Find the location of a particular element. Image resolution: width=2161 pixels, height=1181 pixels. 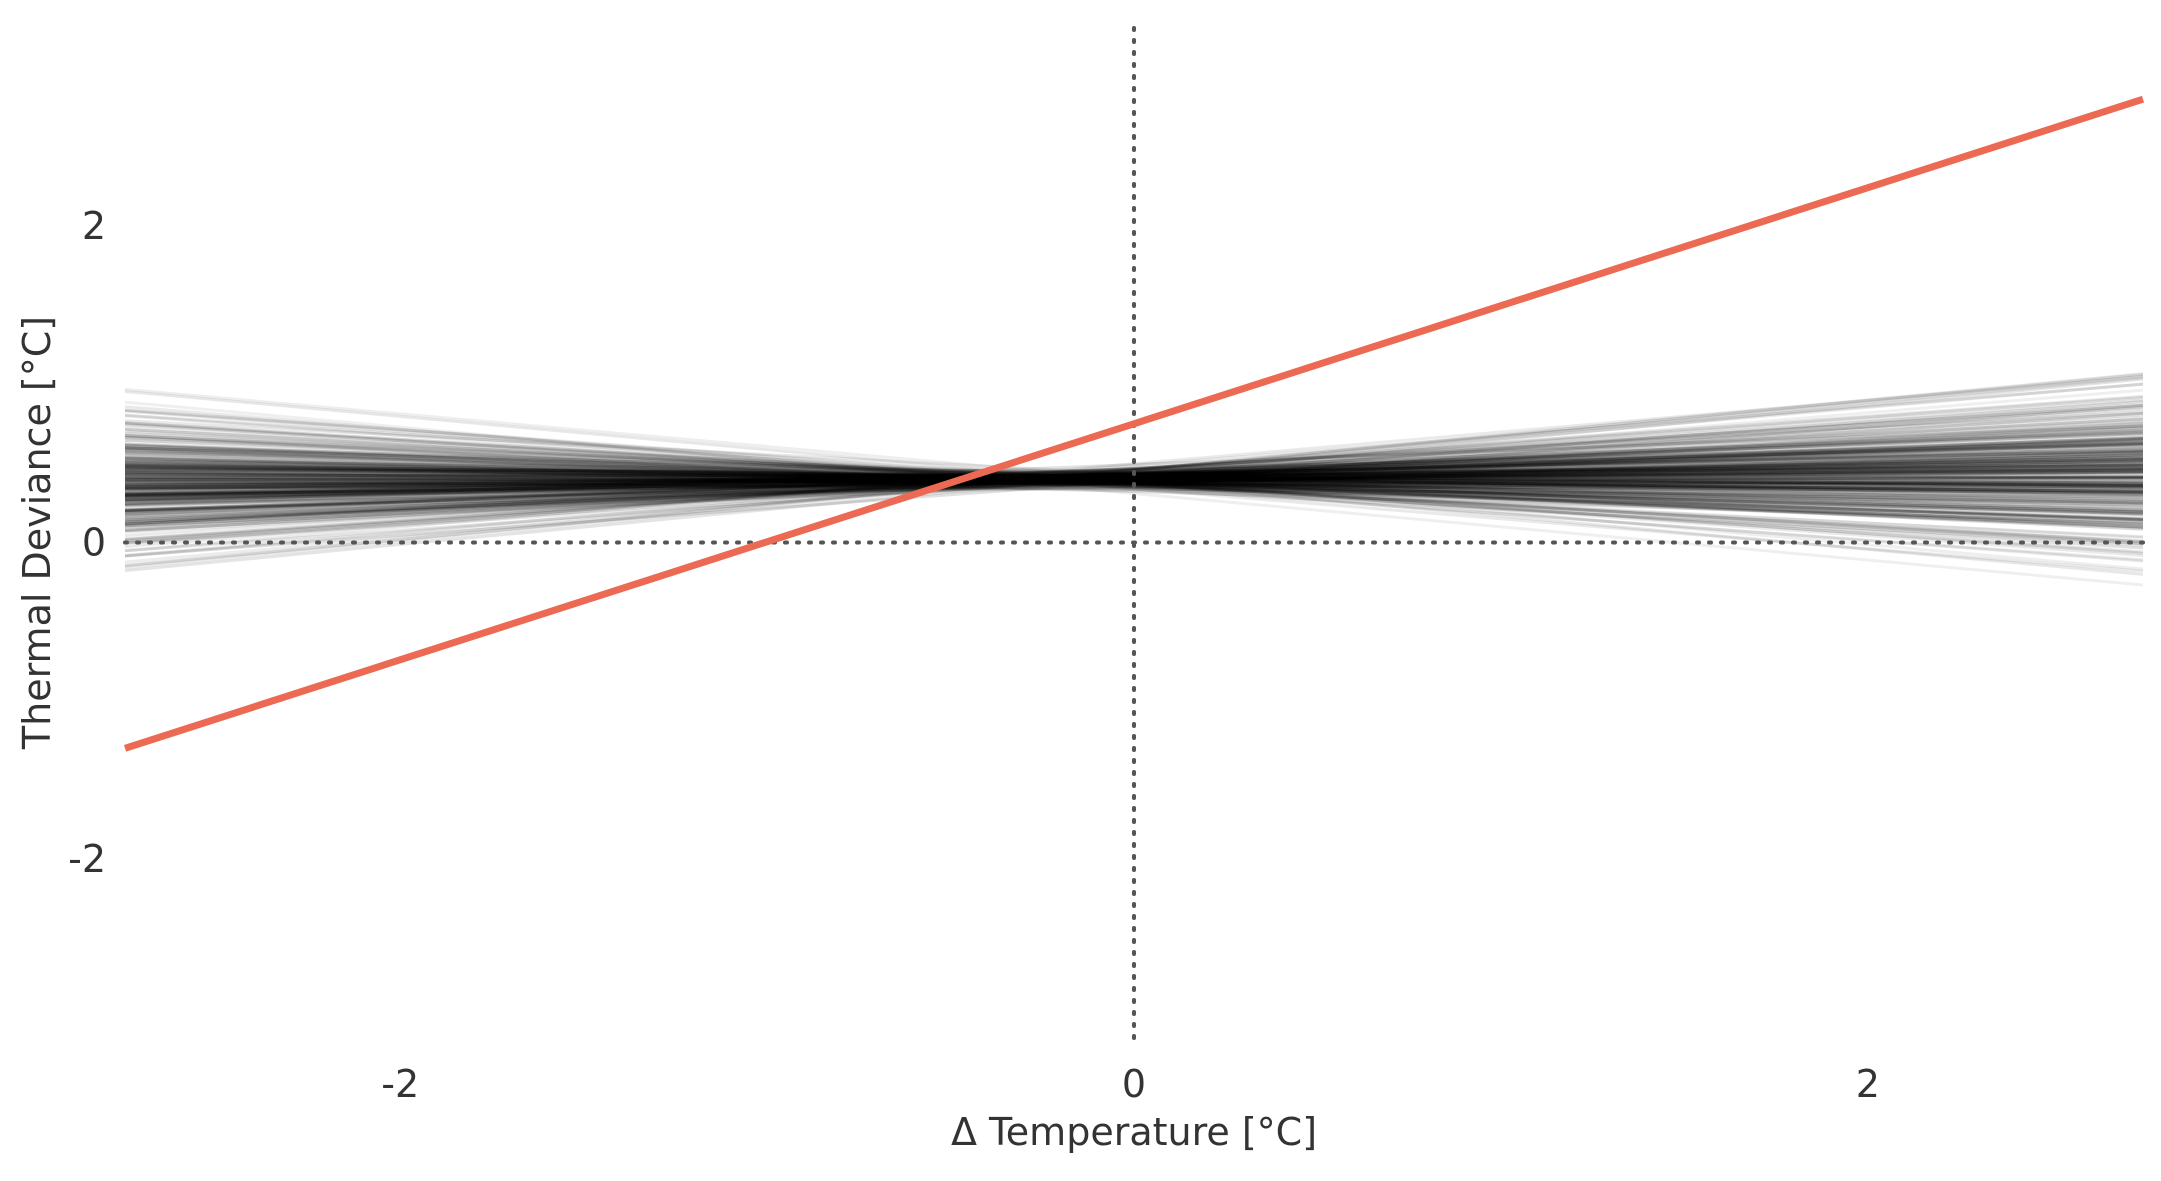

y-tick-label: -2 is located at coordinates (87, 859).